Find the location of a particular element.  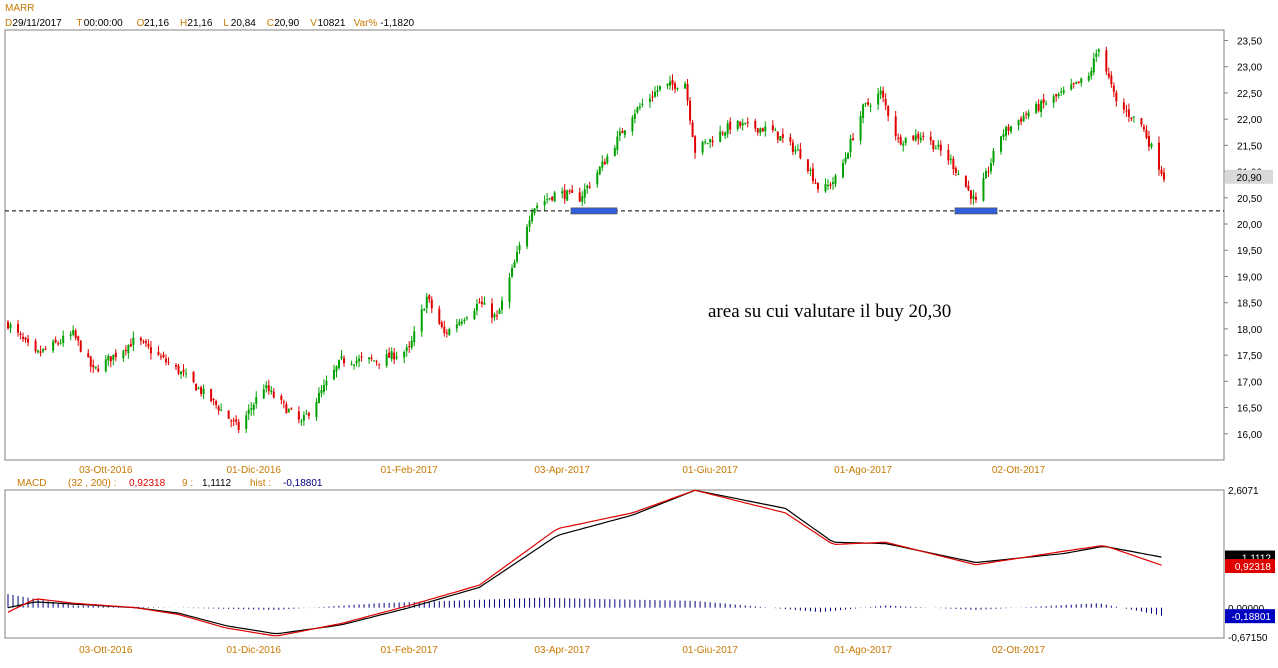

macd-tag-value: 0,92318 is located at coordinates (1253, 567).